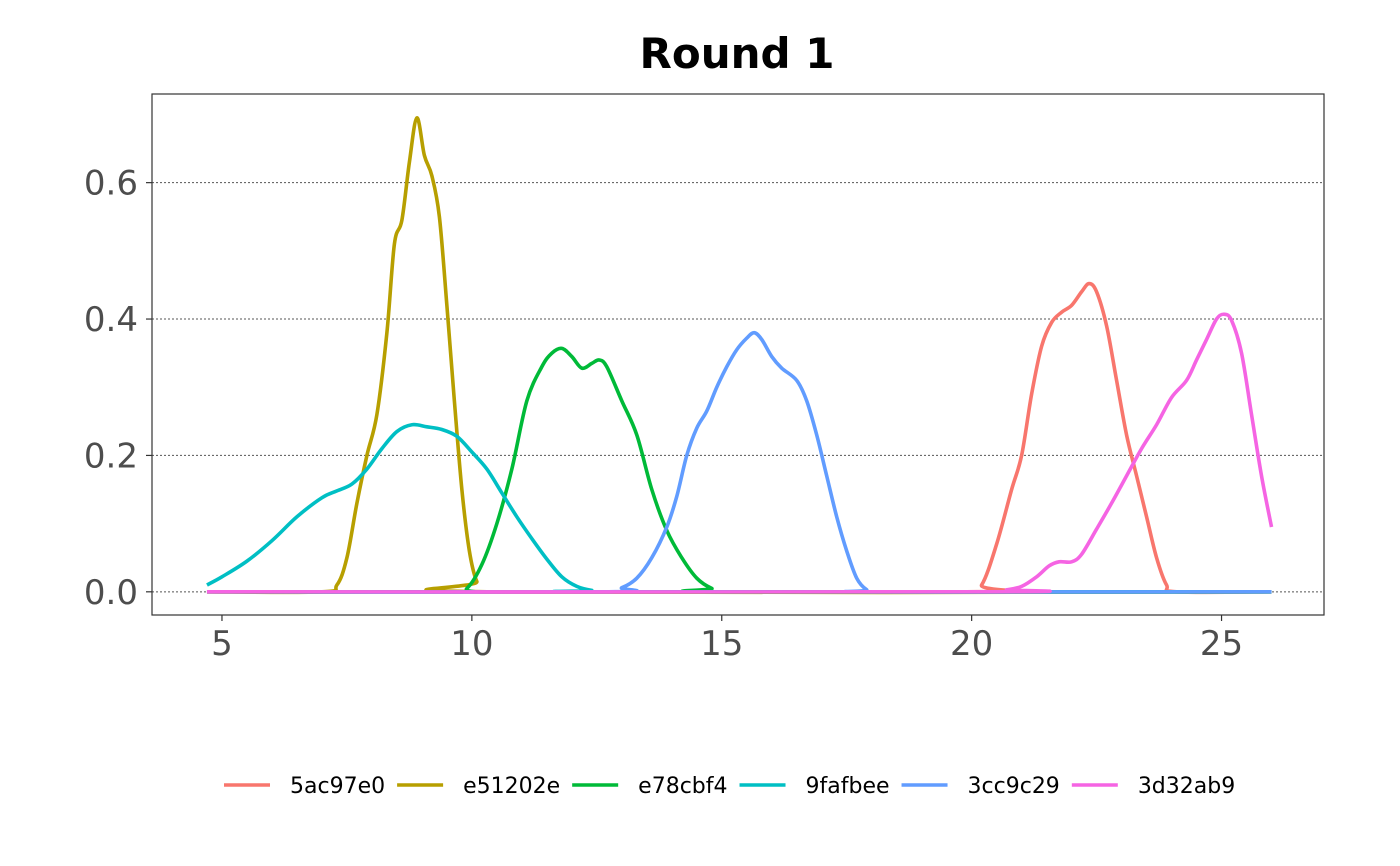  What do you see at coordinates (111, 593) in the screenshot?
I see `y-tick-label: 0.0` at bounding box center [111, 593].